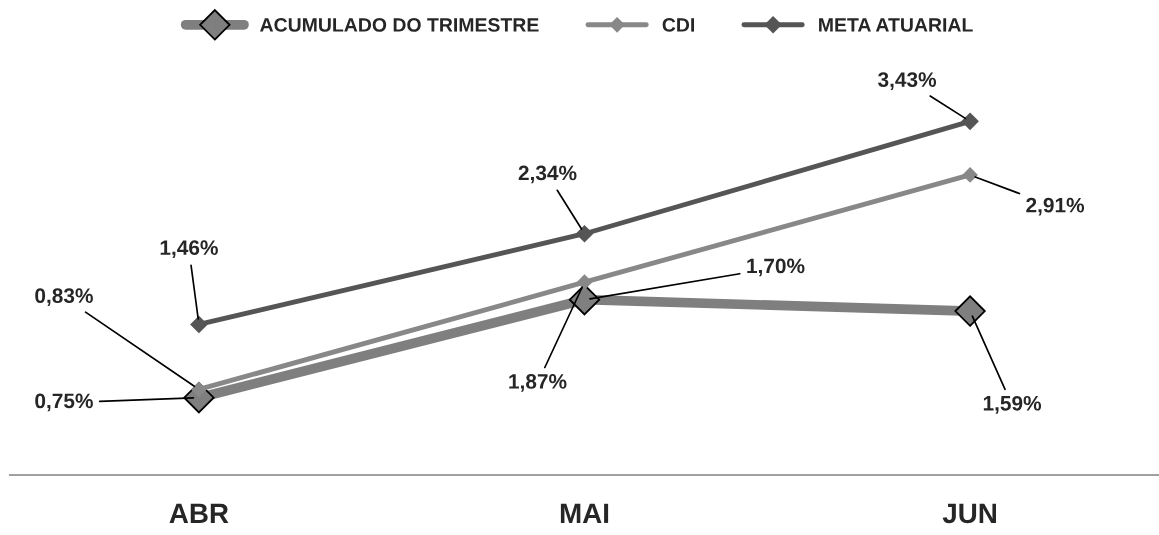  I want to click on data-label: 2,34%, so click(547, 174).